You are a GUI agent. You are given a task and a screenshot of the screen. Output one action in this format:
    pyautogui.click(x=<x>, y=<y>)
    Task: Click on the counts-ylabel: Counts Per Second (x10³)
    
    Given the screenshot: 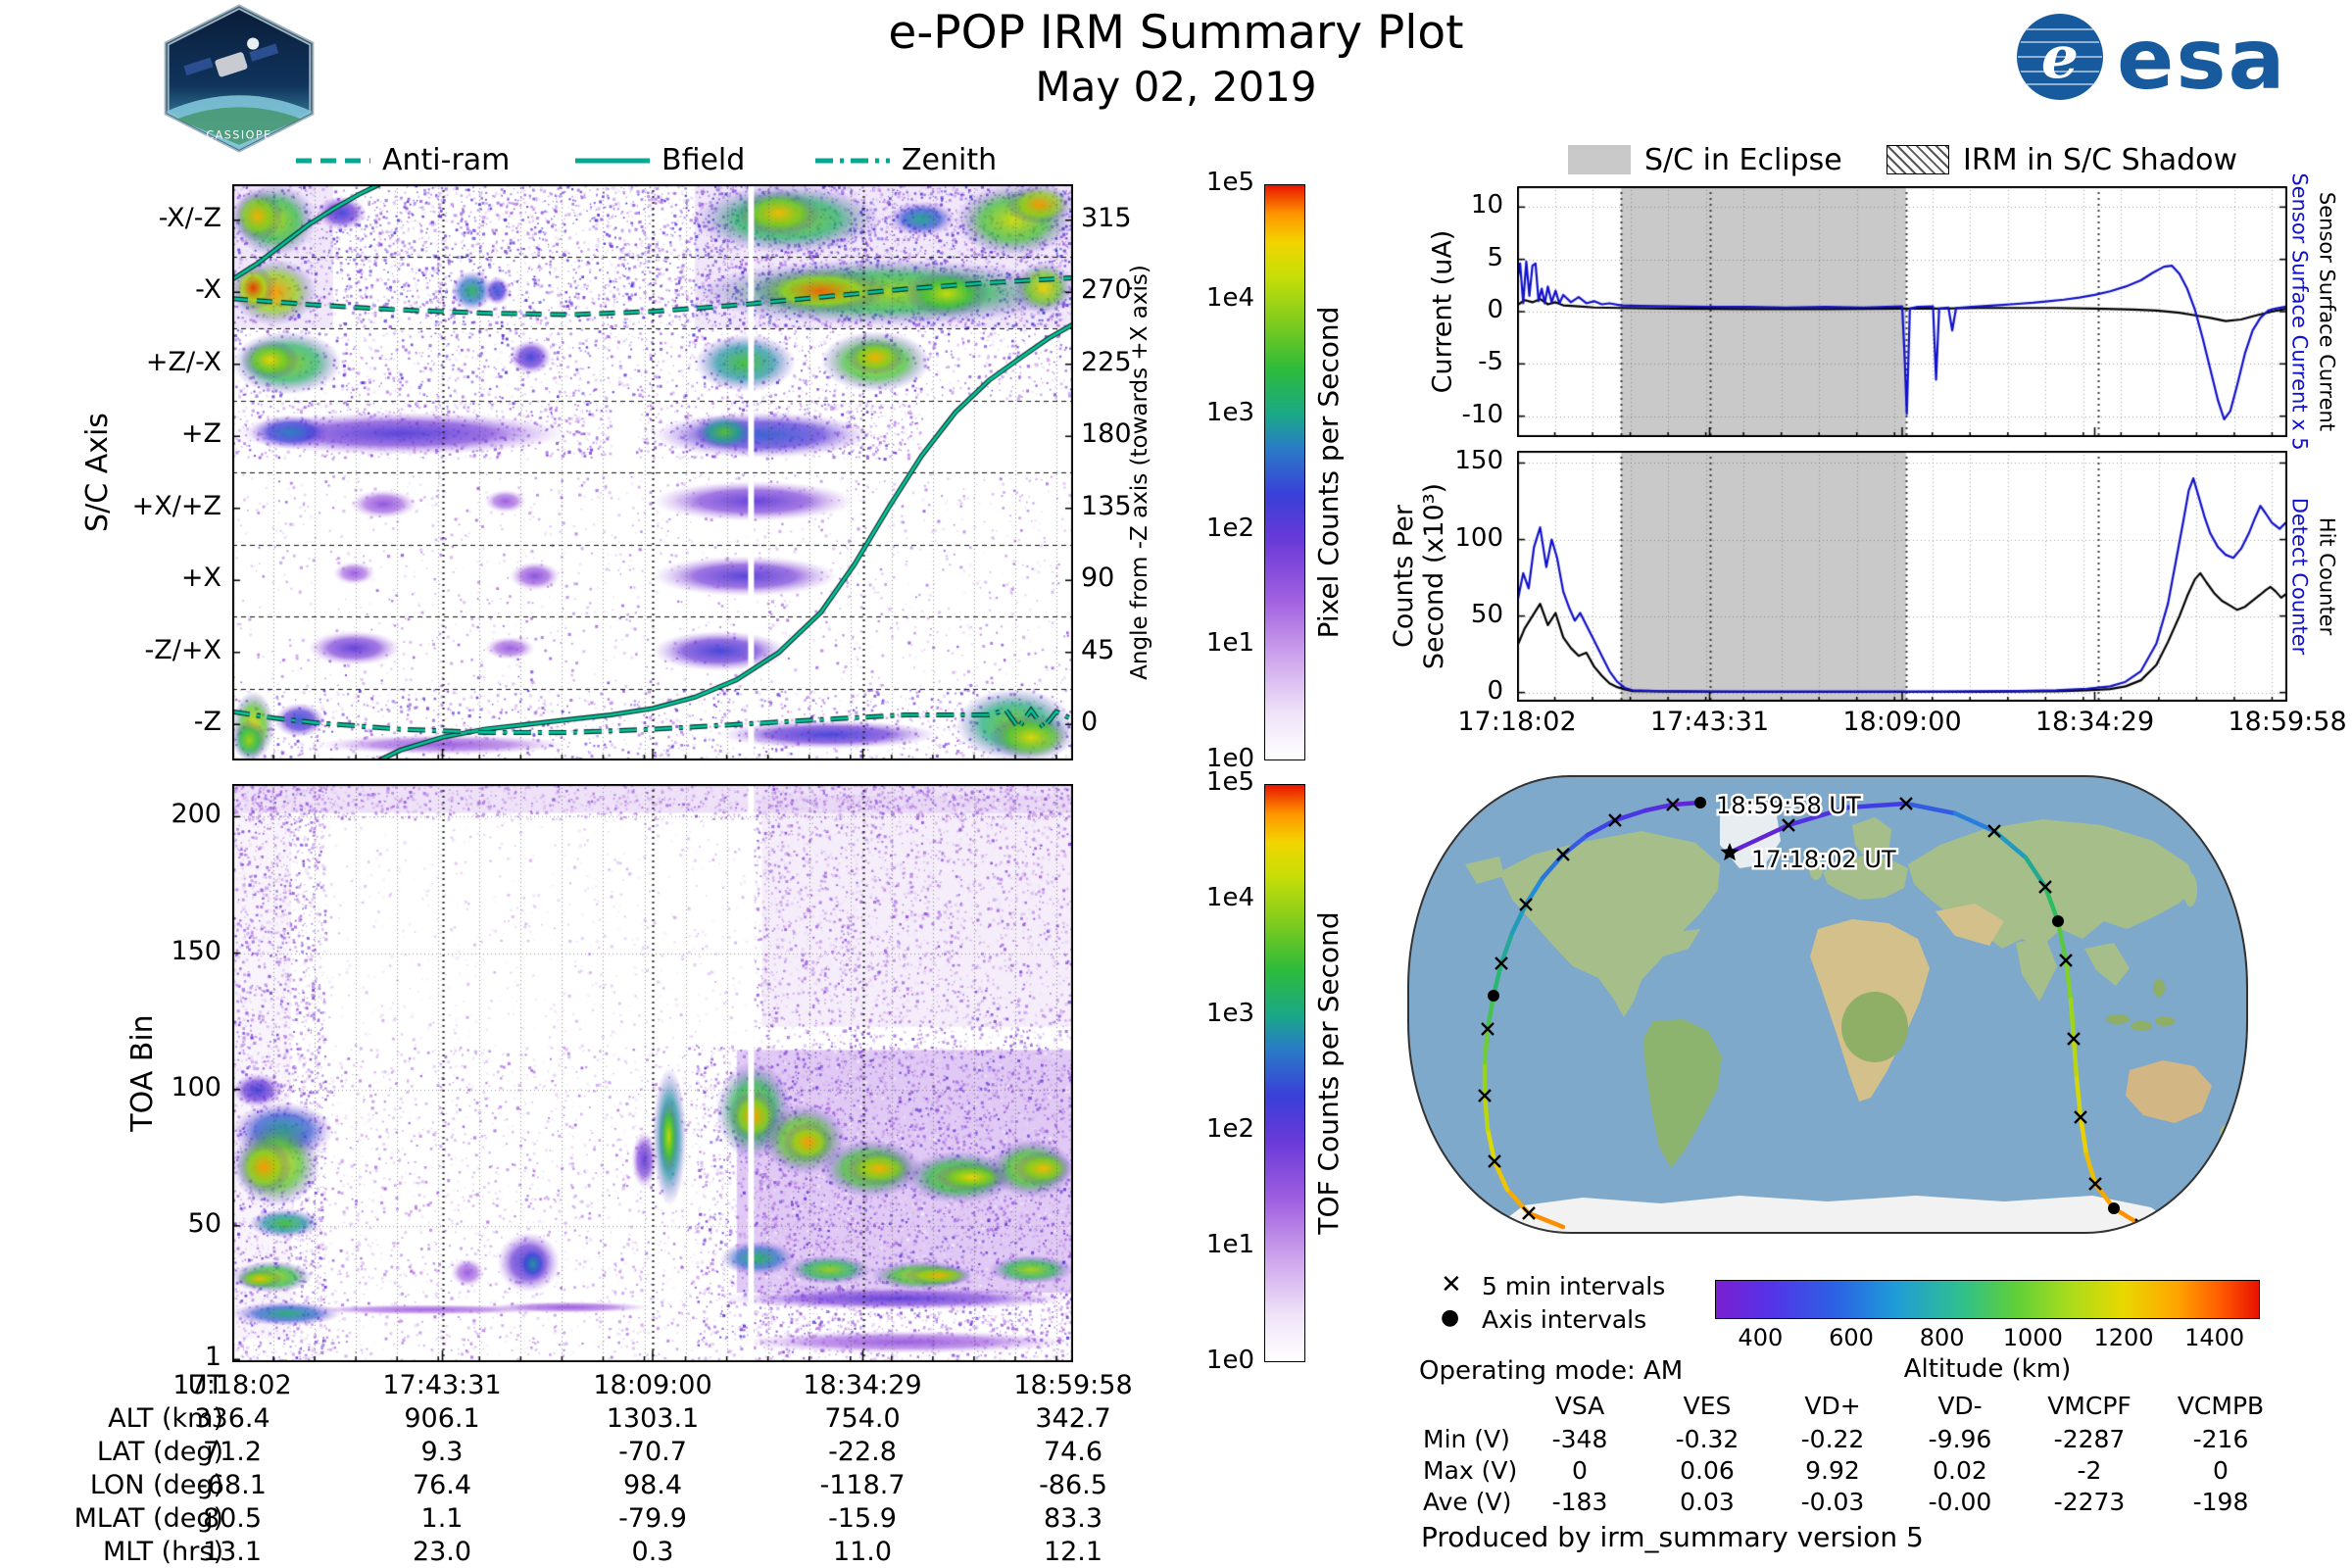 What is the action you would take?
    pyautogui.click(x=1418, y=576)
    